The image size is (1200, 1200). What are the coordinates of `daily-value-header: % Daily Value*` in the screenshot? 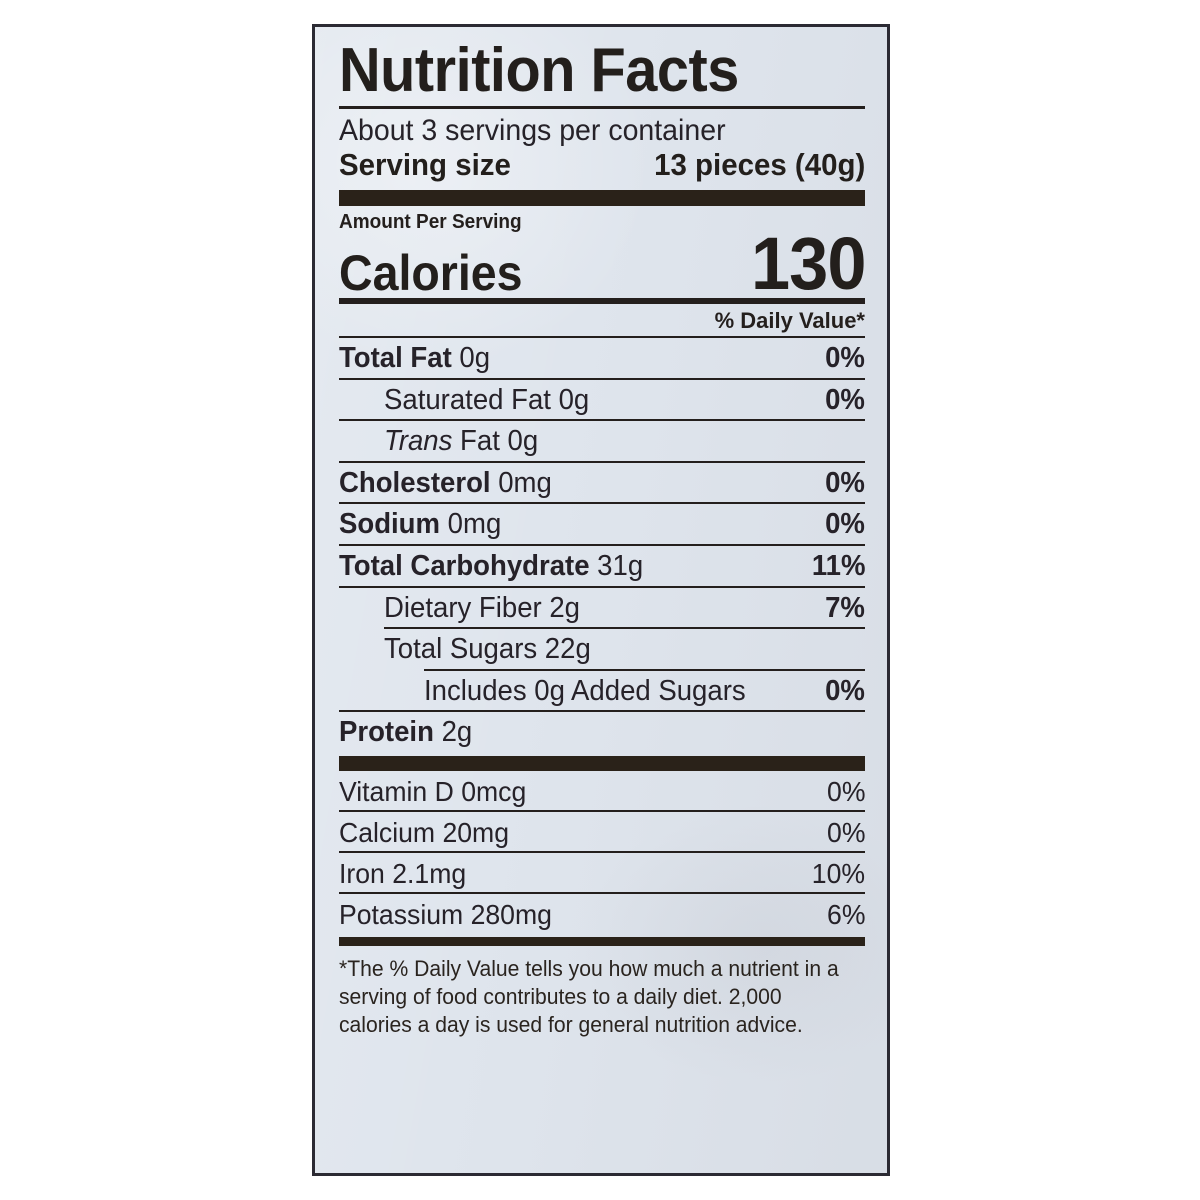 It's located at (789, 321).